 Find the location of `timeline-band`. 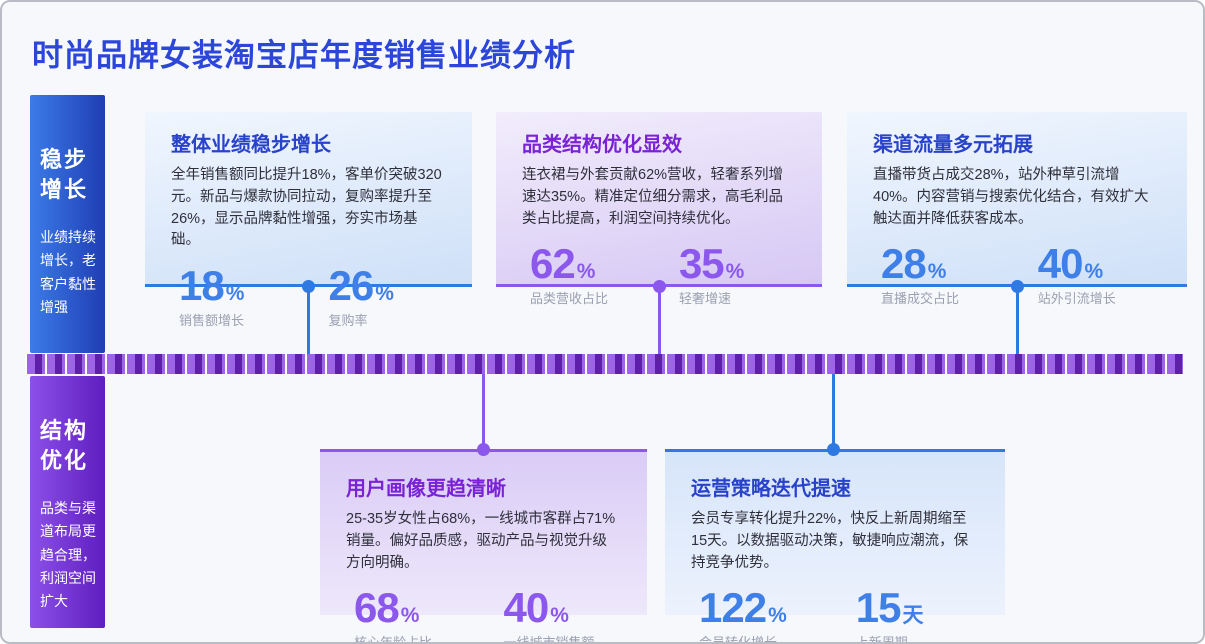

timeline-band is located at coordinates (604, 364).